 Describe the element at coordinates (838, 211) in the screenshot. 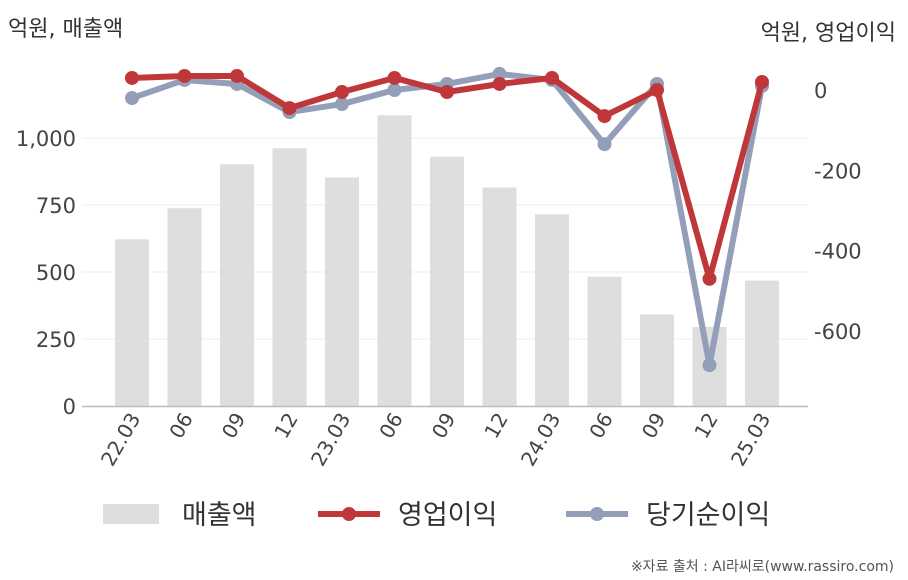

I see `right-axis-ticks: 0 -200 -400 -600` at that location.